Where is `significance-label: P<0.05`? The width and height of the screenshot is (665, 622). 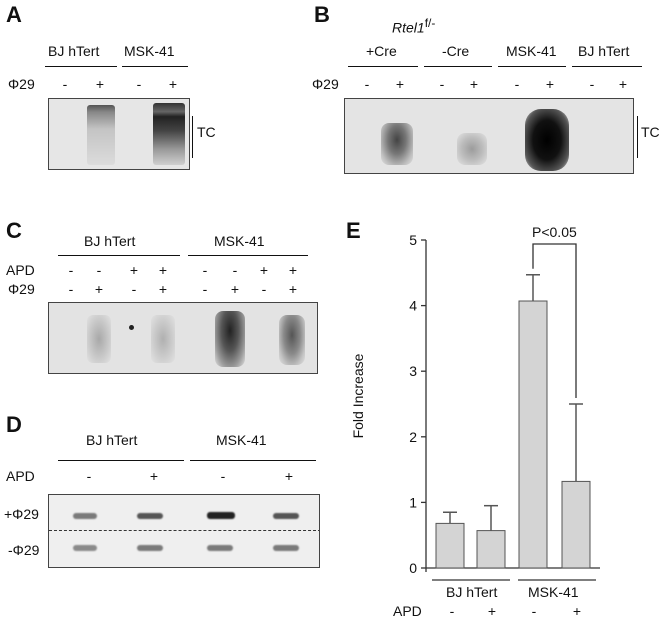 significance-label: P<0.05 is located at coordinates (554, 232).